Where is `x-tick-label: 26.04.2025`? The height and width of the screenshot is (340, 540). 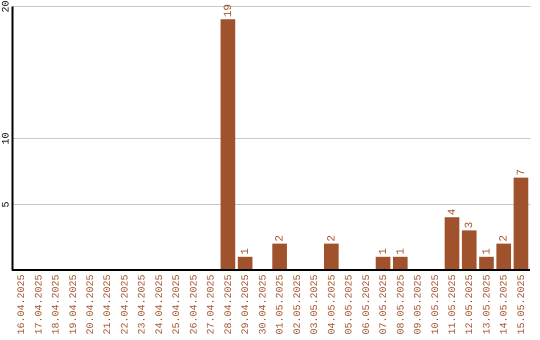
x-tick-label: 26.04.2025 is located at coordinates (194, 304).